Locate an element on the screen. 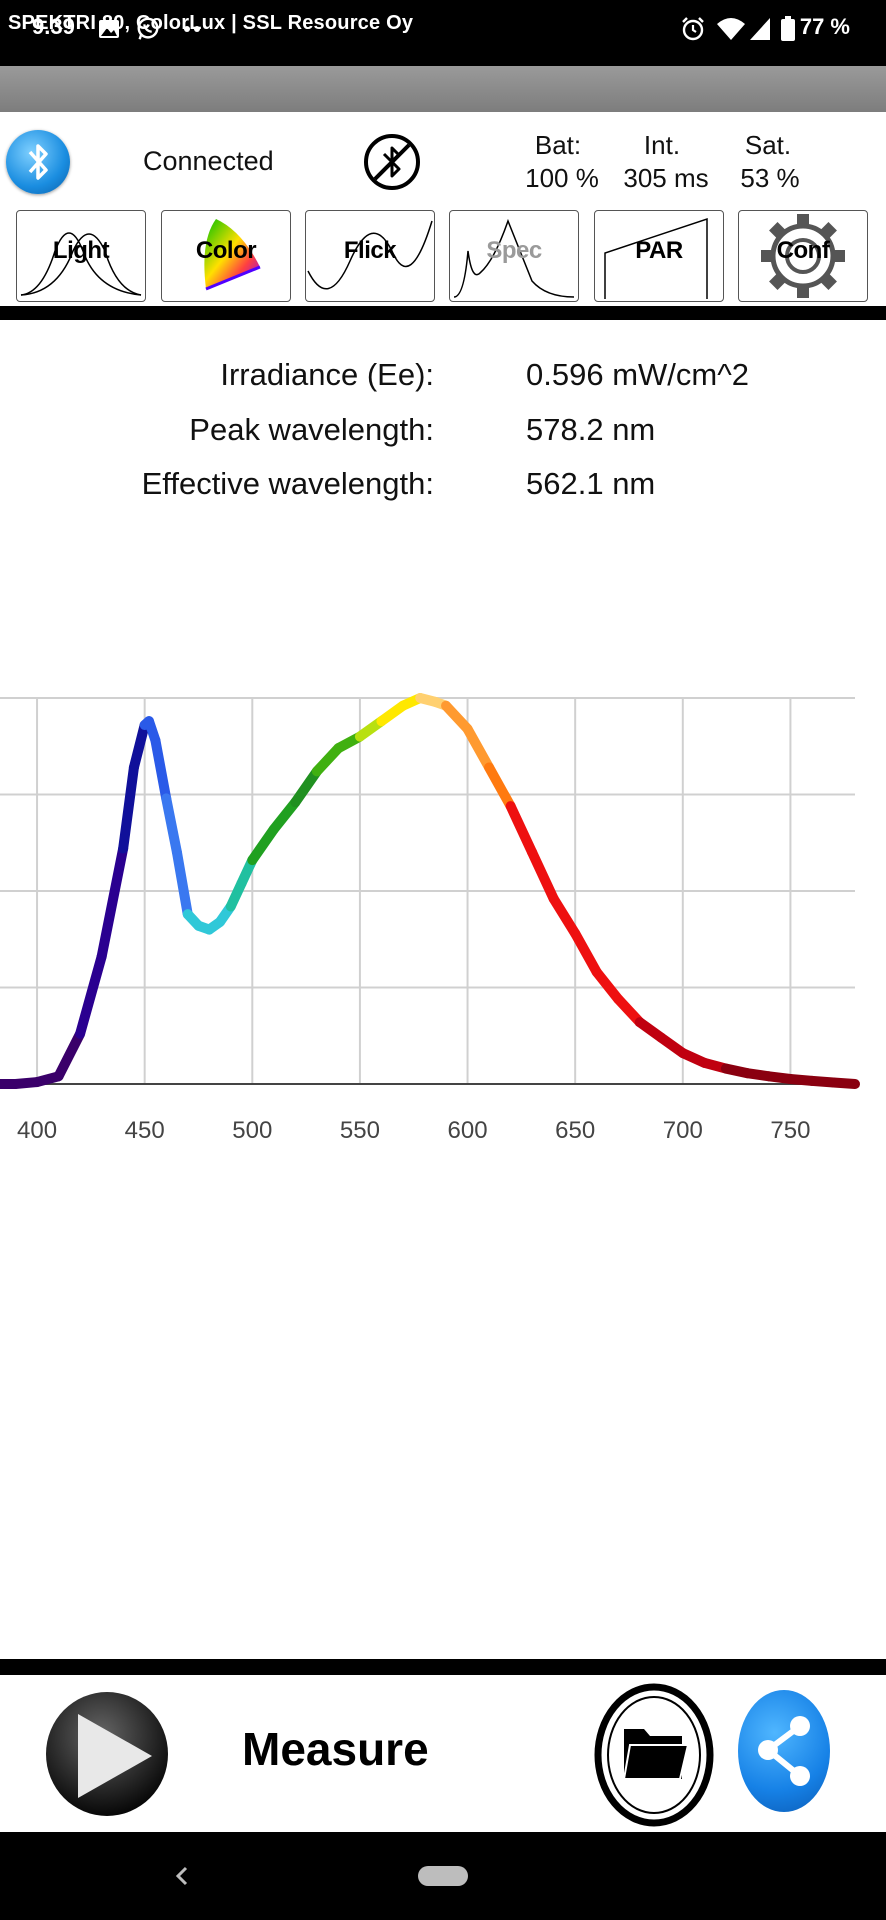 The height and width of the screenshot is (1920, 886). x-tick-label: 700 is located at coordinates (683, 1130).